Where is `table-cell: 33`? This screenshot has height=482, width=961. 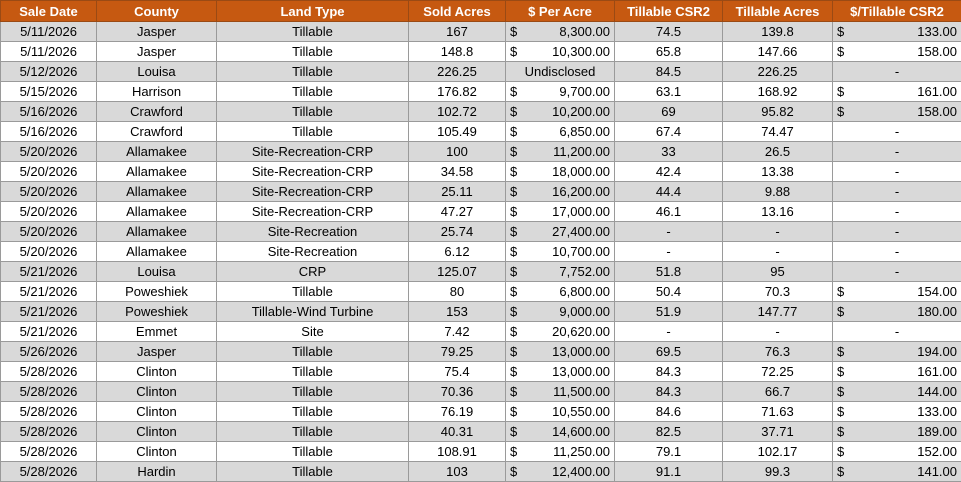 table-cell: 33 is located at coordinates (669, 152).